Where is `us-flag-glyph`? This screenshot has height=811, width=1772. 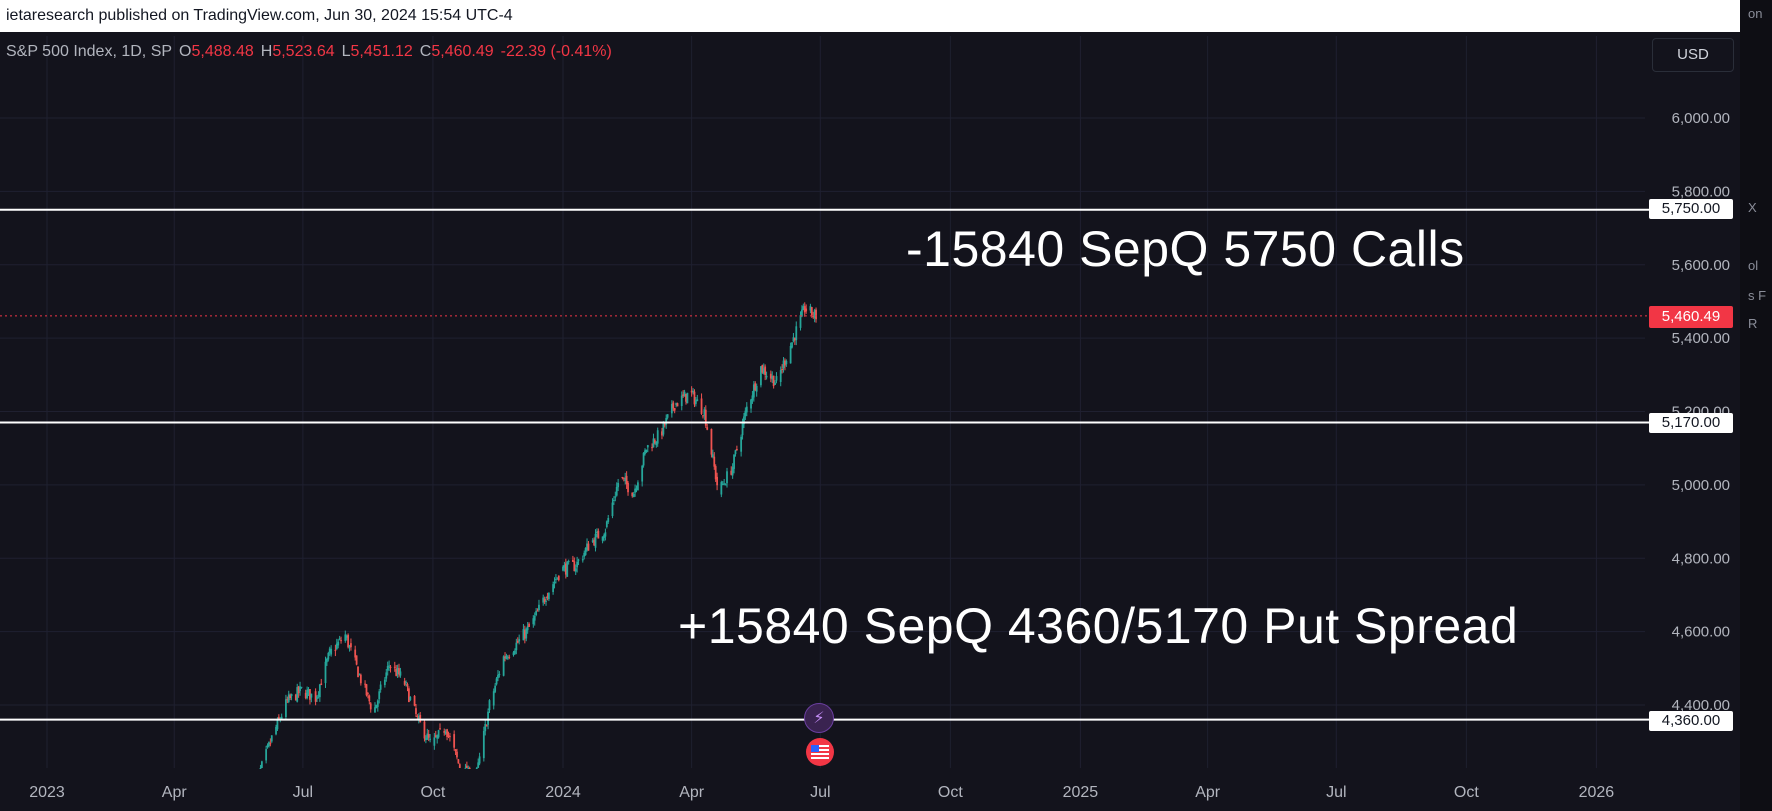
us-flag-glyph is located at coordinates (820, 752).